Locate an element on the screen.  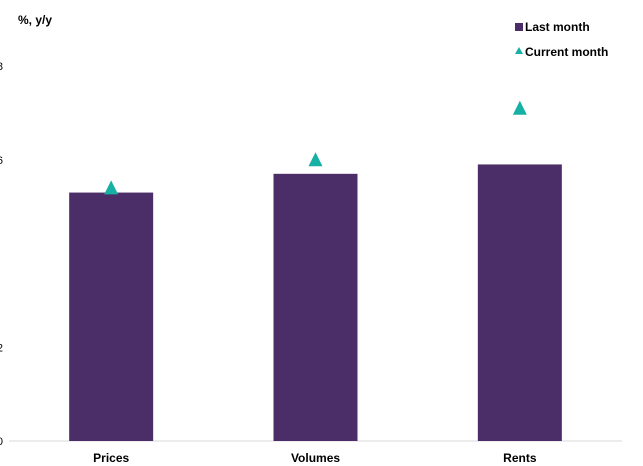
y-axis-label: %, y/y is located at coordinates (35, 20).